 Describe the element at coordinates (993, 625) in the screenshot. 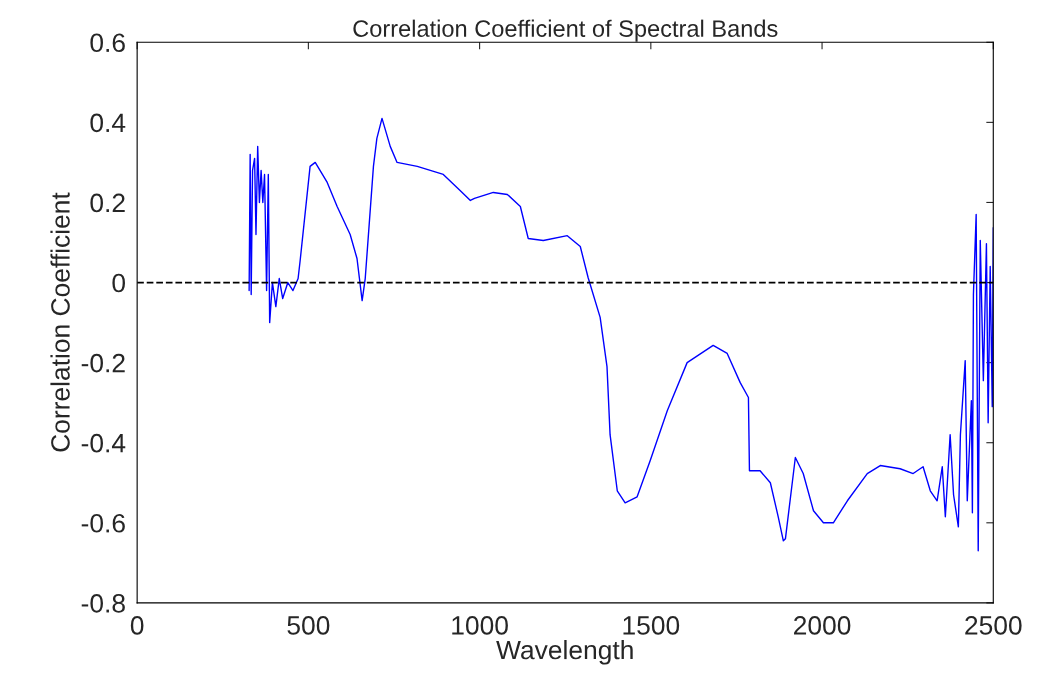

I see `x-tick-label: 2500` at that location.